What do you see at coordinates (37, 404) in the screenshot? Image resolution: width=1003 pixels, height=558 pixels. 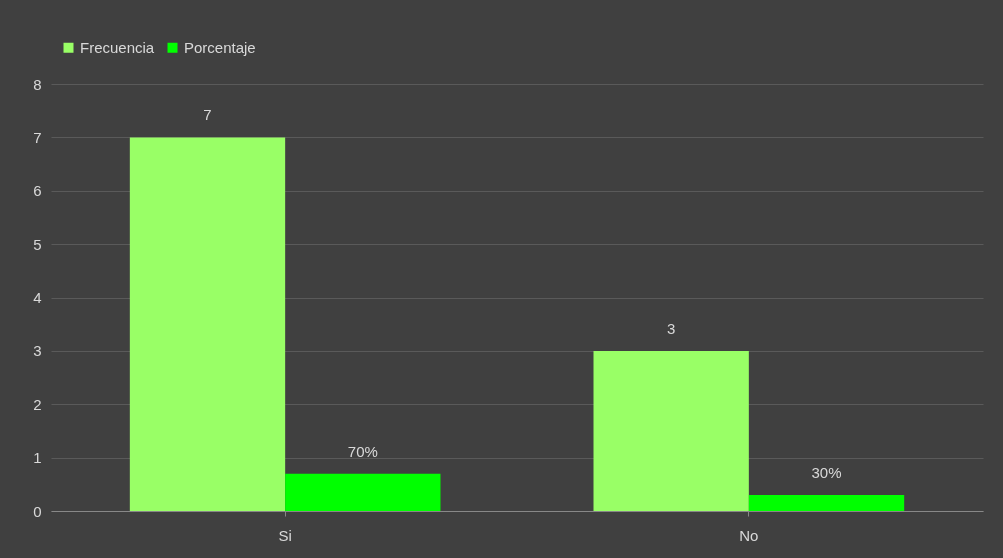 I see `y-tick-label: 2` at bounding box center [37, 404].